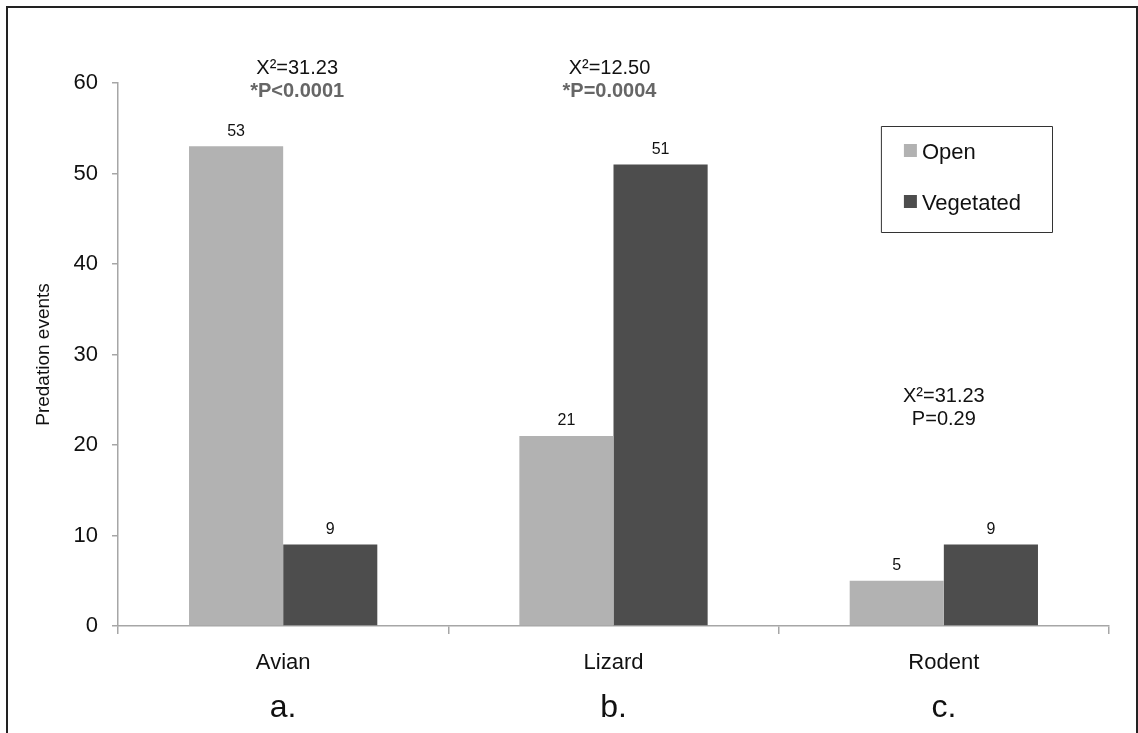  What do you see at coordinates (660, 148) in the screenshot?
I see `data-label: 51` at bounding box center [660, 148].